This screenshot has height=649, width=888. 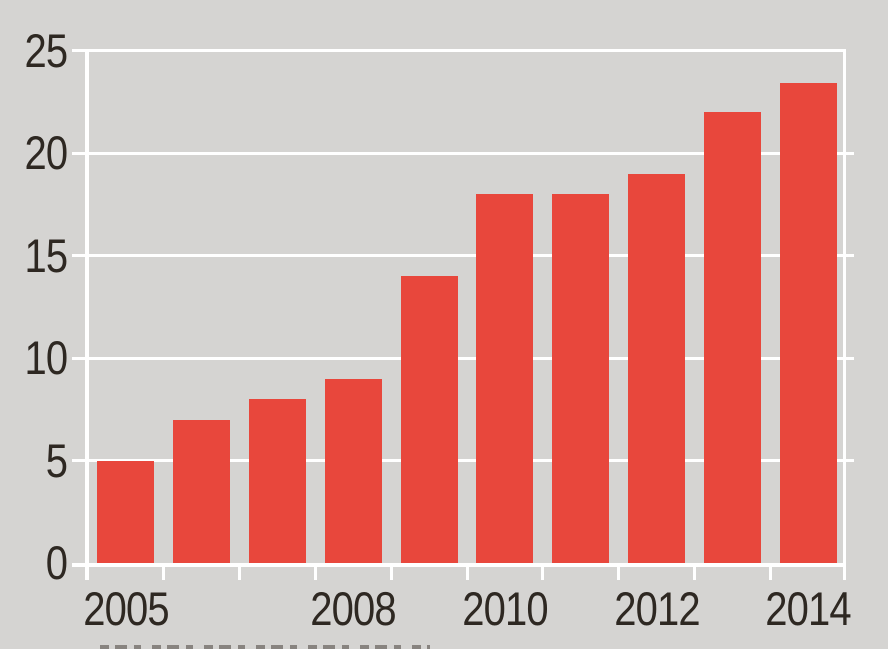 I want to click on x-axis-baseline, so click(x=459, y=565).